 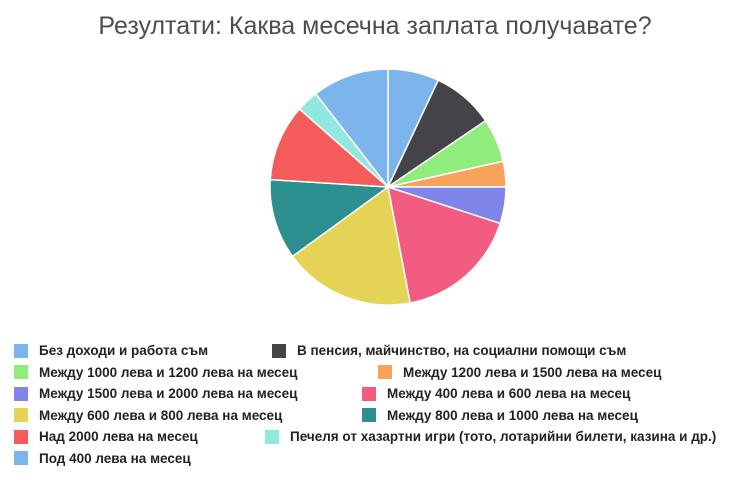 I want to click on legend-label: Между 600 лева и 800 лева на месец, so click(x=161, y=415).